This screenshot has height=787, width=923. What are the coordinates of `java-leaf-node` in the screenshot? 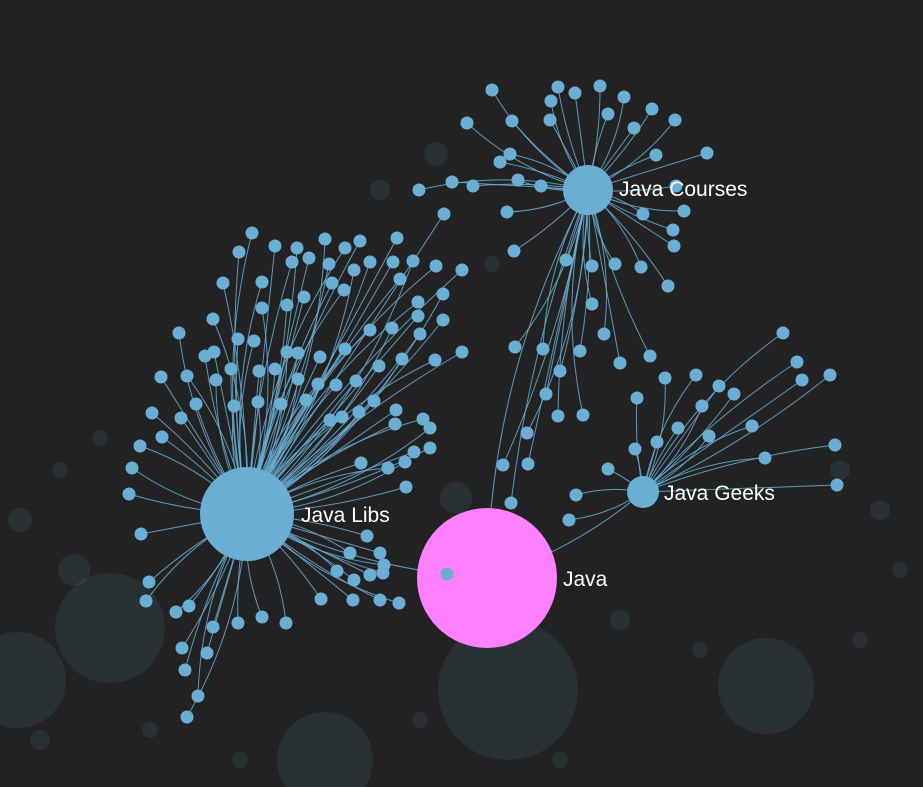 It's located at (447, 574).